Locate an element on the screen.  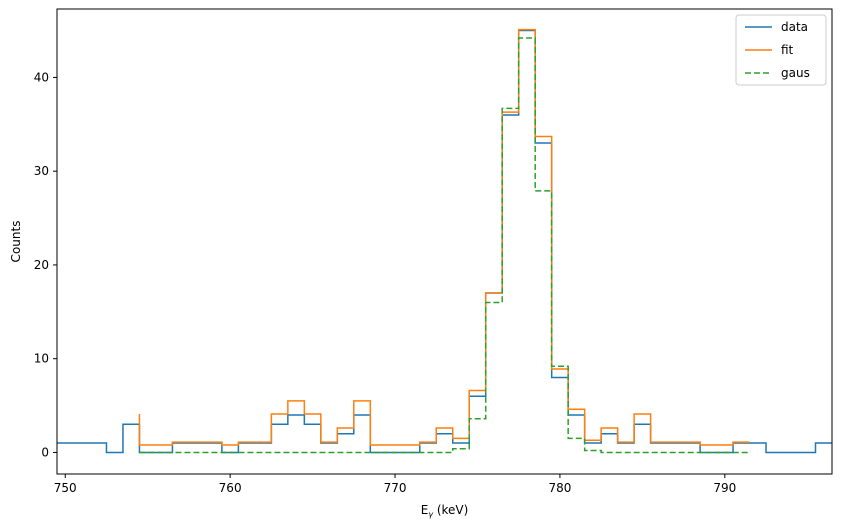
y-axis: 0 10 20 30 40 is located at coordinates (45, 264).